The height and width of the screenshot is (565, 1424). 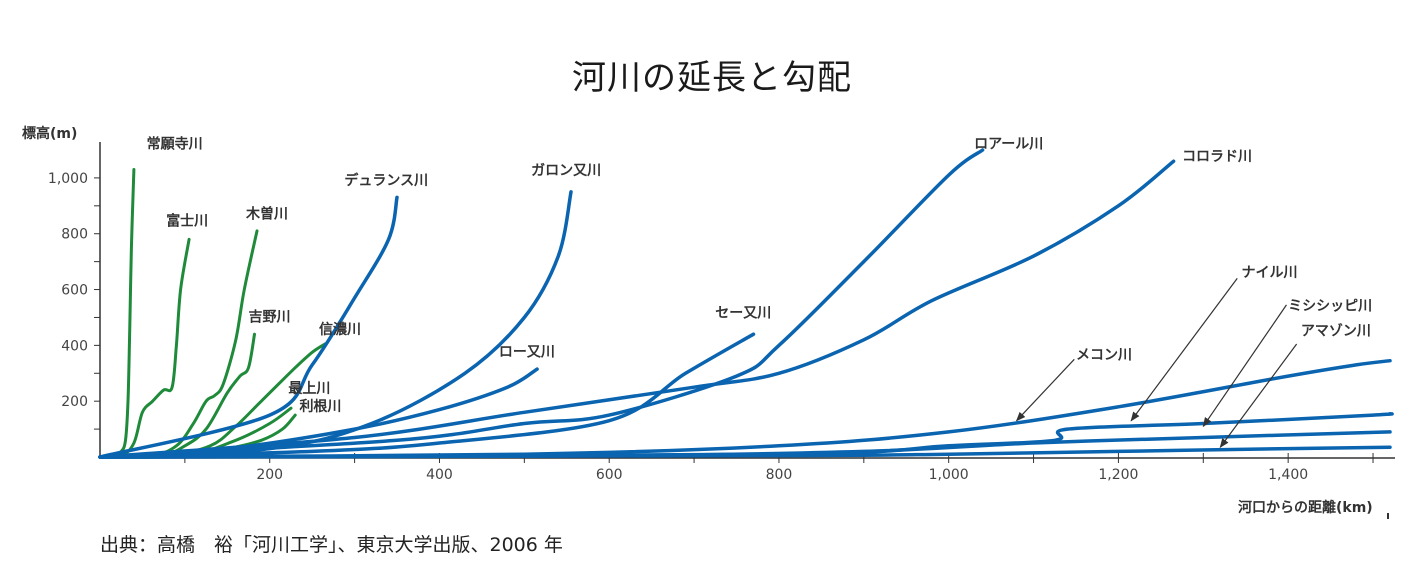 I want to click on y-tick-label: 800, so click(x=74, y=235).